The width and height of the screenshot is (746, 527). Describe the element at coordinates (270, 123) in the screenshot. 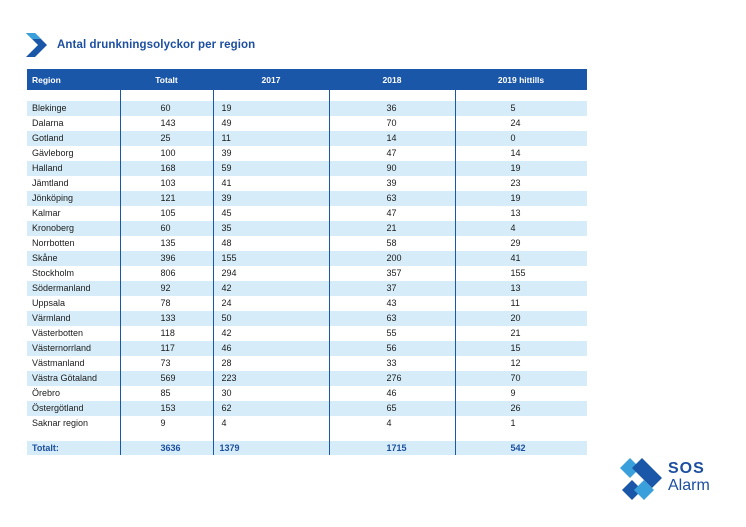

I see `year-2017-cell: 49` at that location.